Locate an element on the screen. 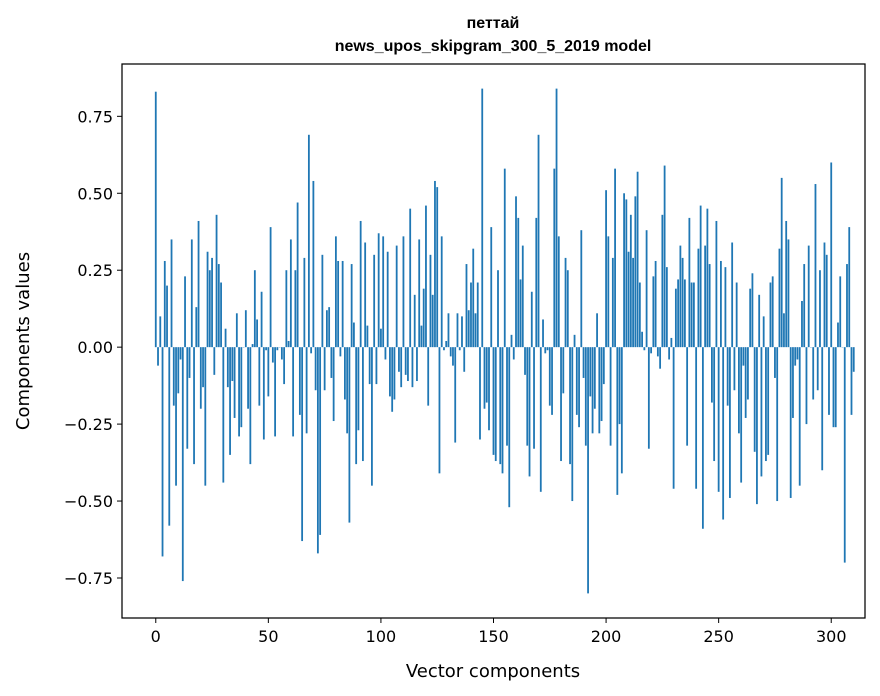 This screenshot has height=696, width=880. chart-title-line1: петтай is located at coordinates (493, 23).